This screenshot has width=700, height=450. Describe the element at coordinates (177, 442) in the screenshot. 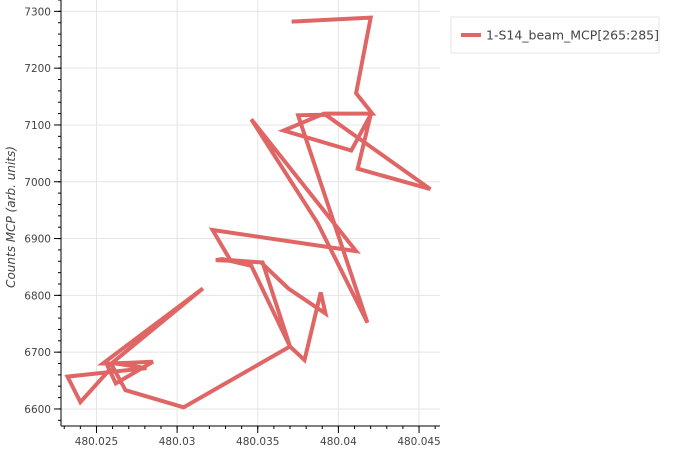

I see `x-tick-label: 480.03` at that location.